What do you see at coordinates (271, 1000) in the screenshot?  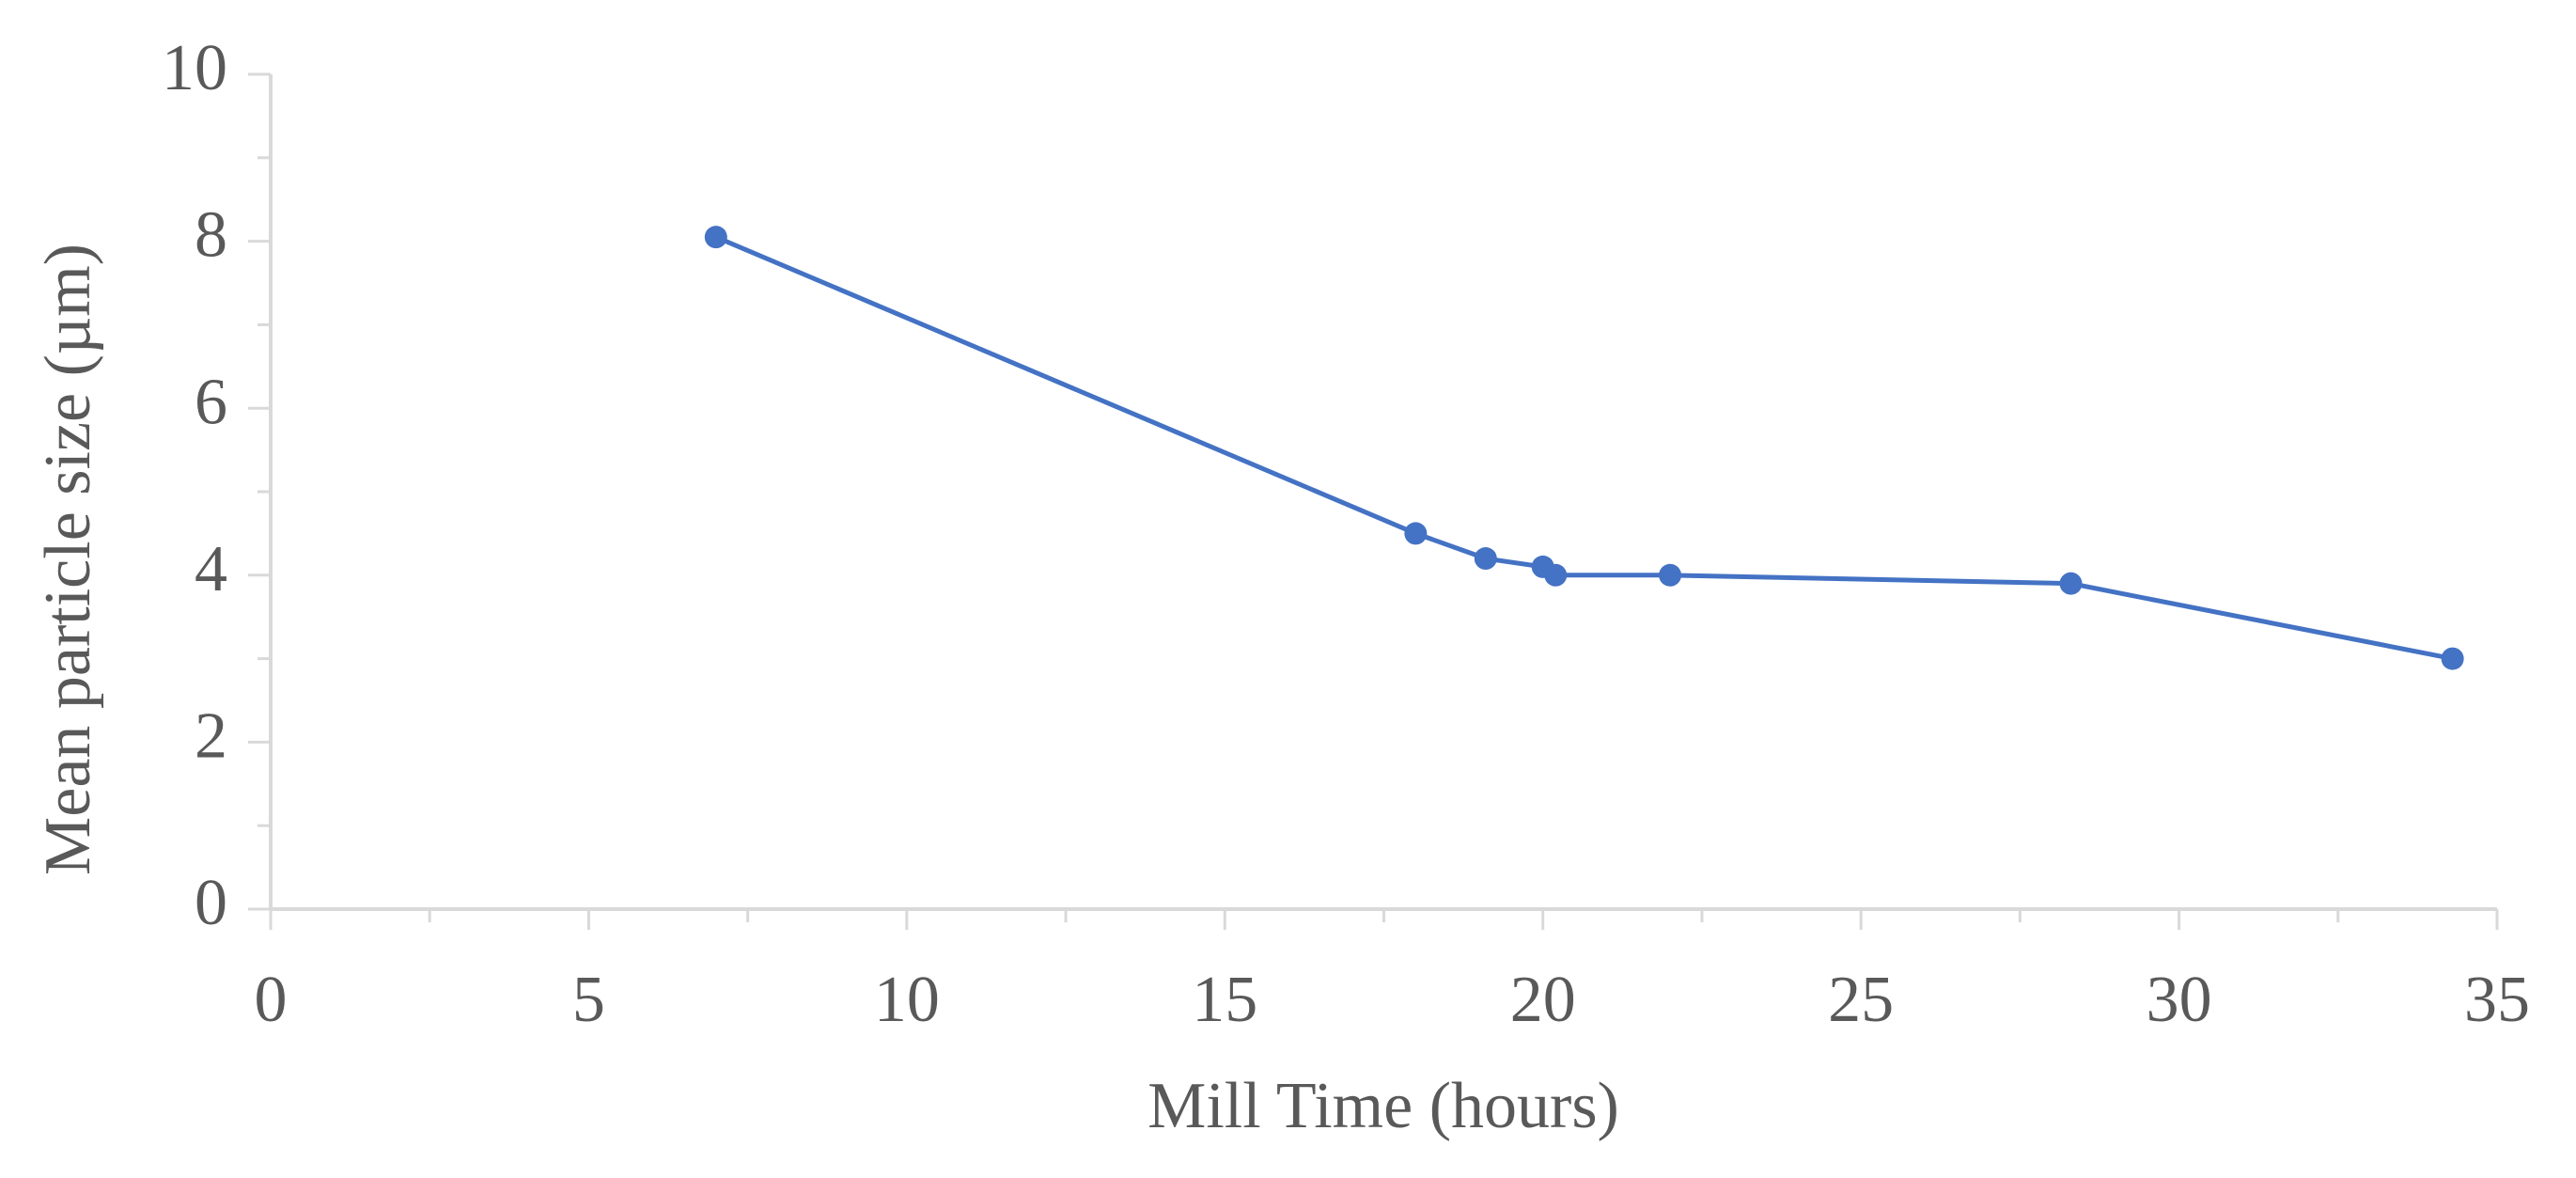 I see `x-tick-label: 0` at bounding box center [271, 1000].